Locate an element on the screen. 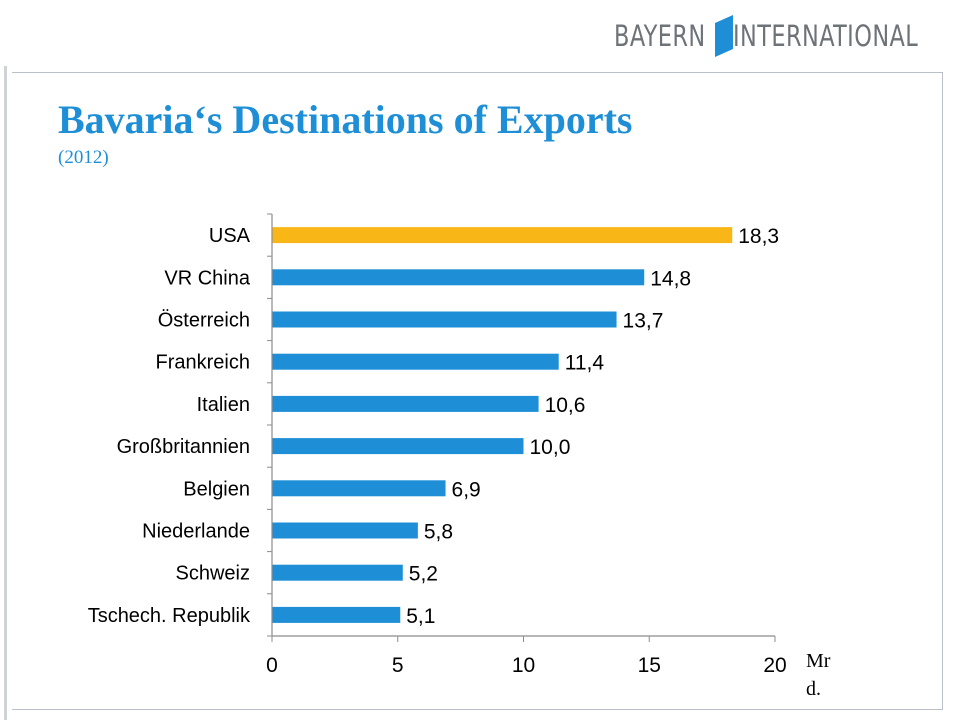 The width and height of the screenshot is (960, 720). bayern-international-logo: BAYERN INTERNATIONAL is located at coordinates (781, 36).